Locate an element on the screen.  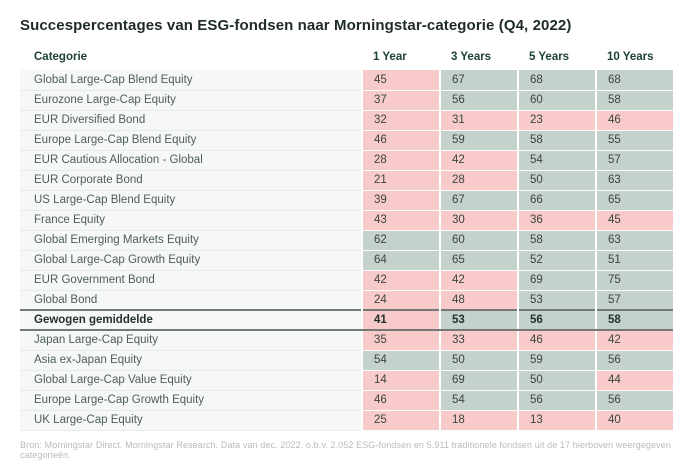
category-cell: EUR Corporate Bond is located at coordinates (191, 180).